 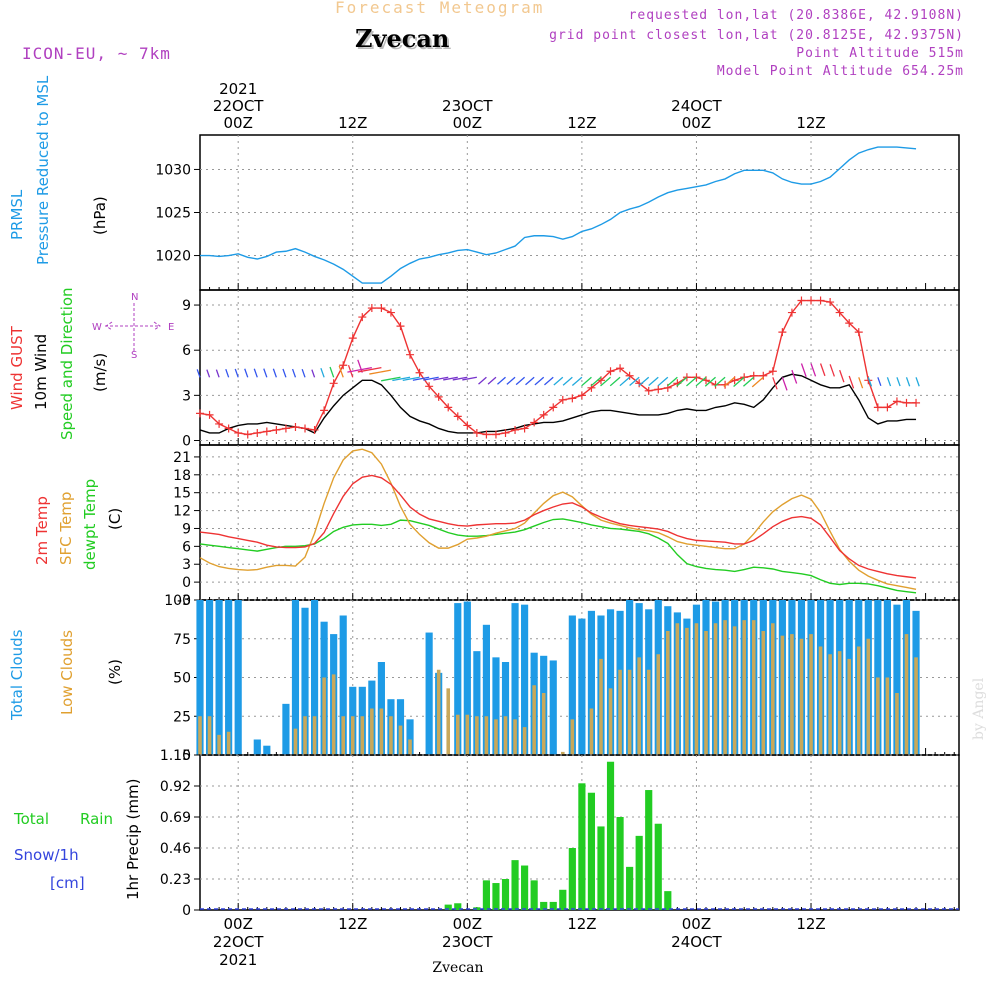 What do you see at coordinates (402, 38) in the screenshot?
I see `chart-title: Zvecan` at bounding box center [402, 38].